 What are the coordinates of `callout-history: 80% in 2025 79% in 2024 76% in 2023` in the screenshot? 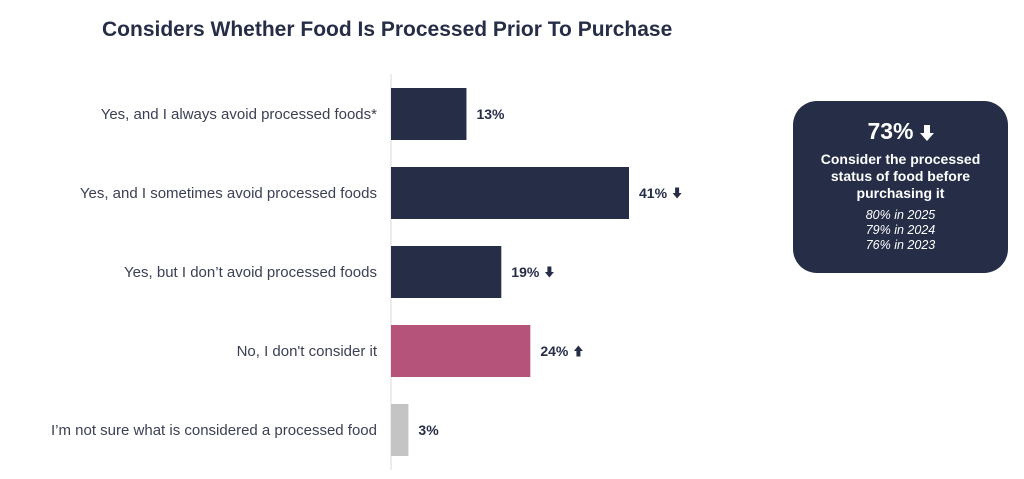 It's located at (900, 230).